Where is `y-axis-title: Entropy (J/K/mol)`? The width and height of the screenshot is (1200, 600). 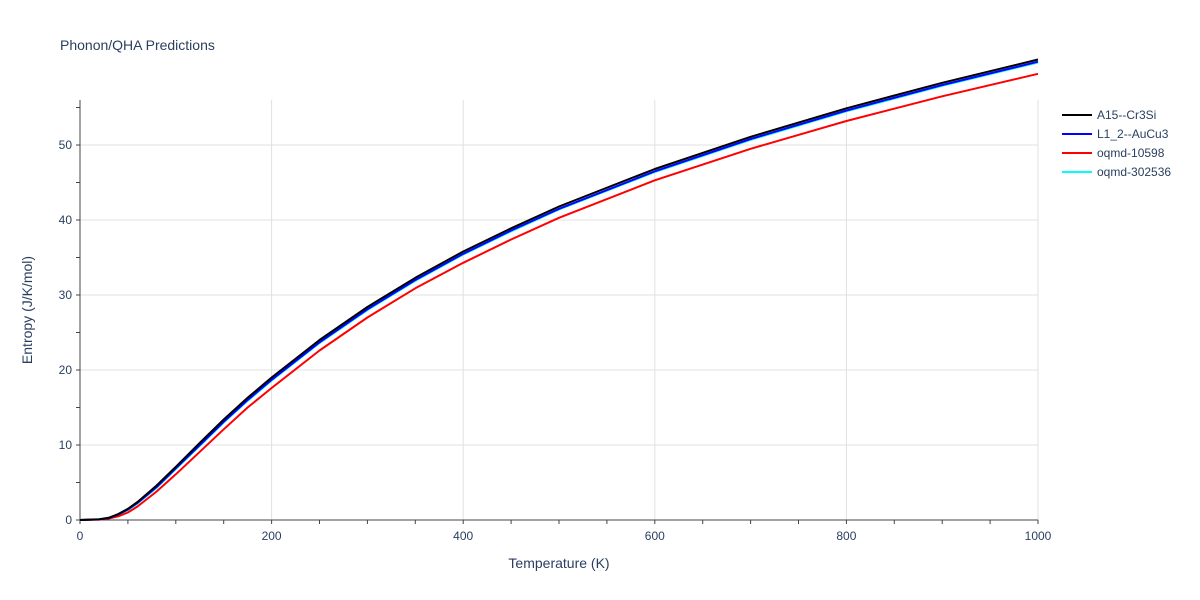
y-axis-title: Entropy (J/K/mol) is located at coordinates (27, 310).